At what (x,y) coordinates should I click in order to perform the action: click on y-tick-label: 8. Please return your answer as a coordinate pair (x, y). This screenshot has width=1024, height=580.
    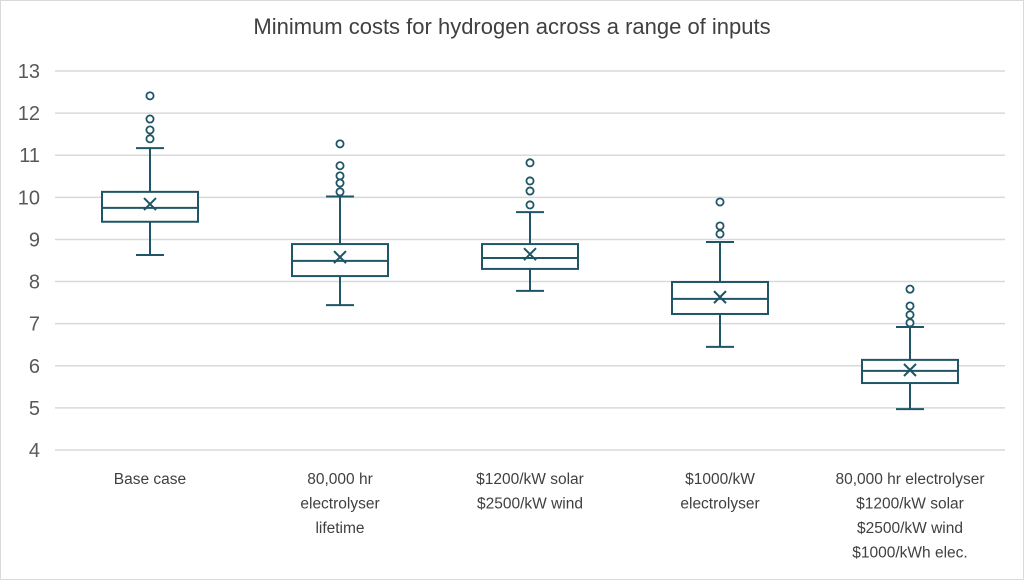
    Looking at the image, I should click on (34, 283).